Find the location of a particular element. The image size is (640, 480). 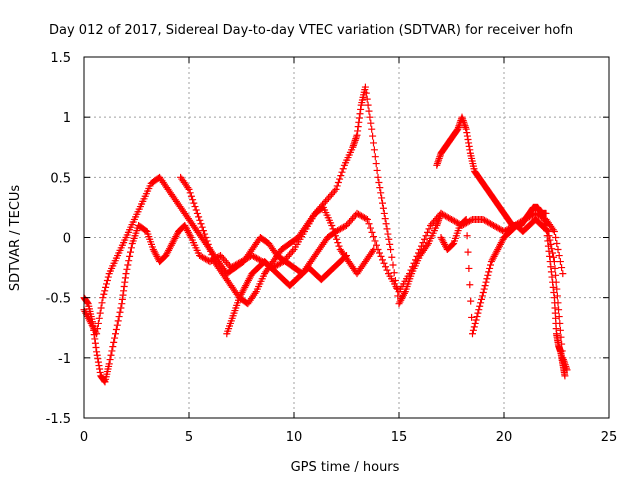

x-tick-label: 20 is located at coordinates (504, 437).